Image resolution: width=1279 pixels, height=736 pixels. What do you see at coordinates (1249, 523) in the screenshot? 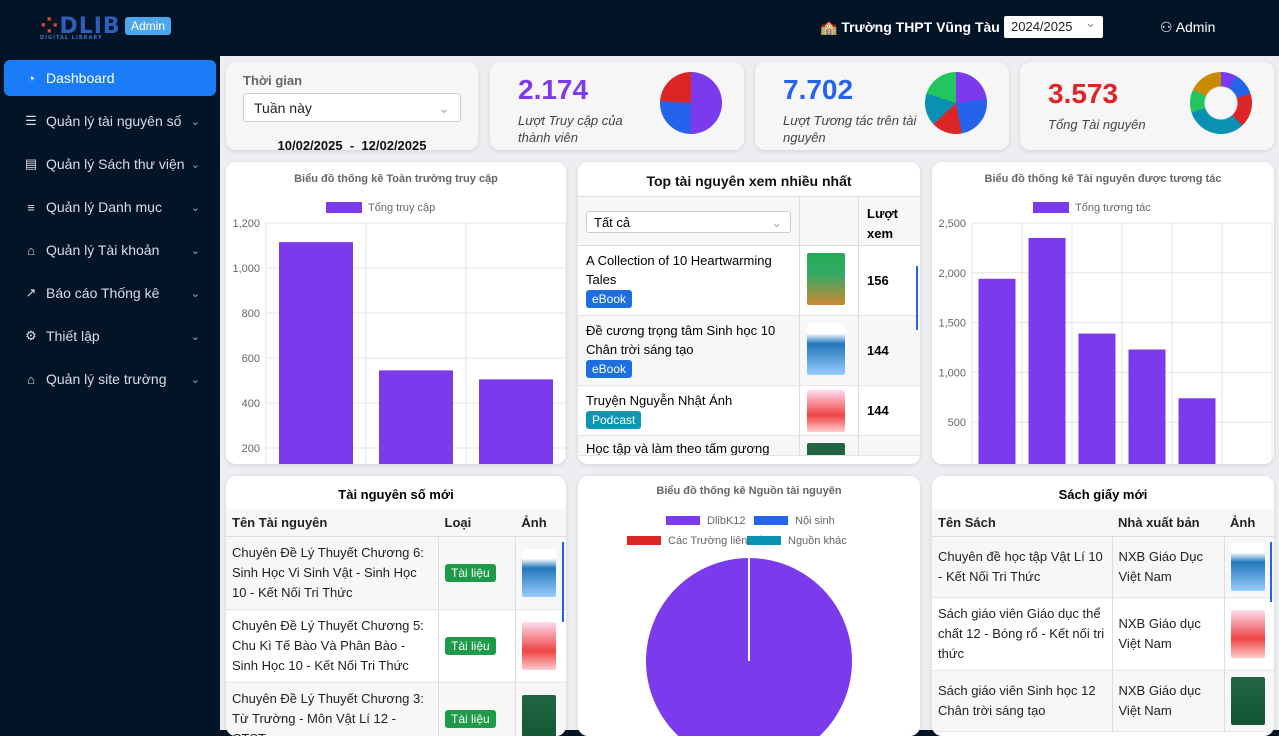
I see `column-header: Ảnh` at bounding box center [1249, 523].